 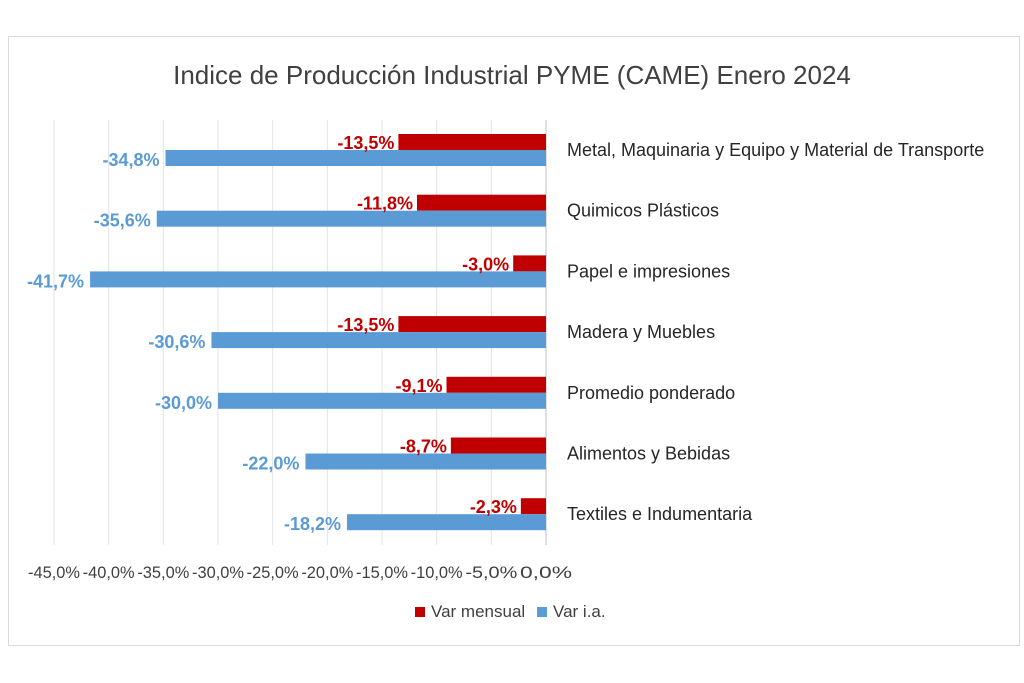 I want to click on data-label-var-mensual: -2,3%, so click(x=493, y=507).